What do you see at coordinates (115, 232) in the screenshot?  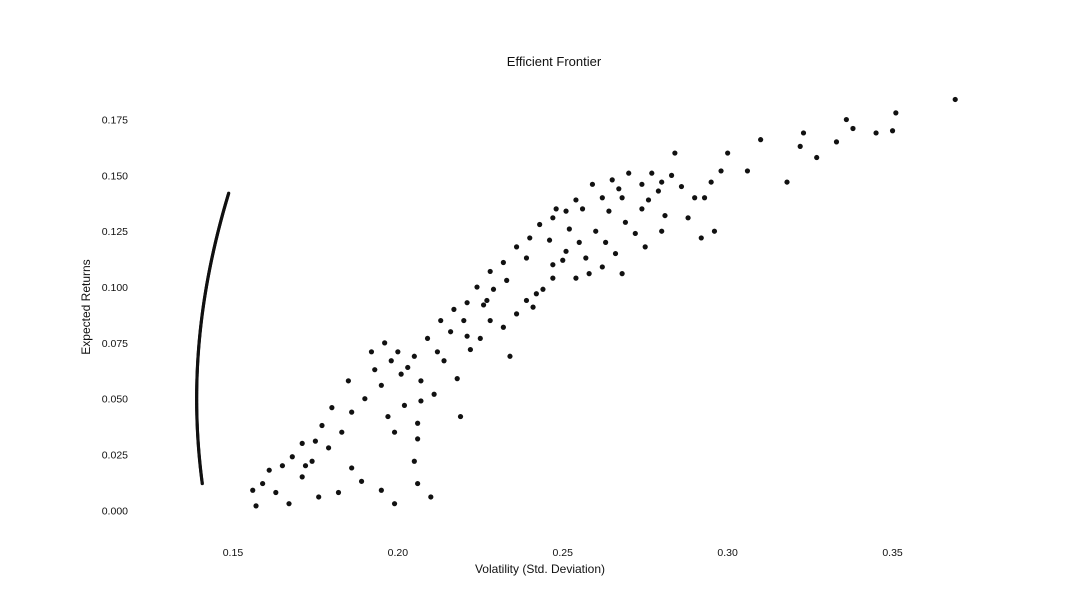 I see `y-tick-label: 0.125` at bounding box center [115, 232].